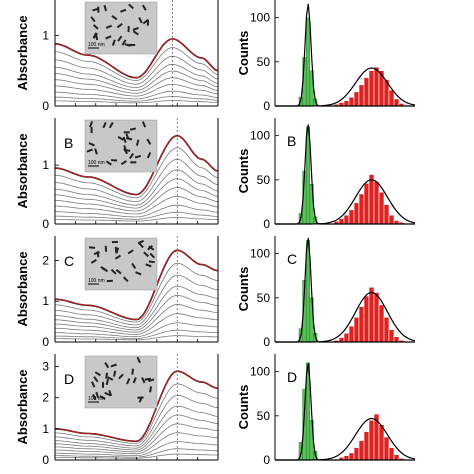 The width and height of the screenshot is (474, 474). What do you see at coordinates (264, 416) in the screenshot?
I see `y-tick-label: 50` at bounding box center [264, 416].